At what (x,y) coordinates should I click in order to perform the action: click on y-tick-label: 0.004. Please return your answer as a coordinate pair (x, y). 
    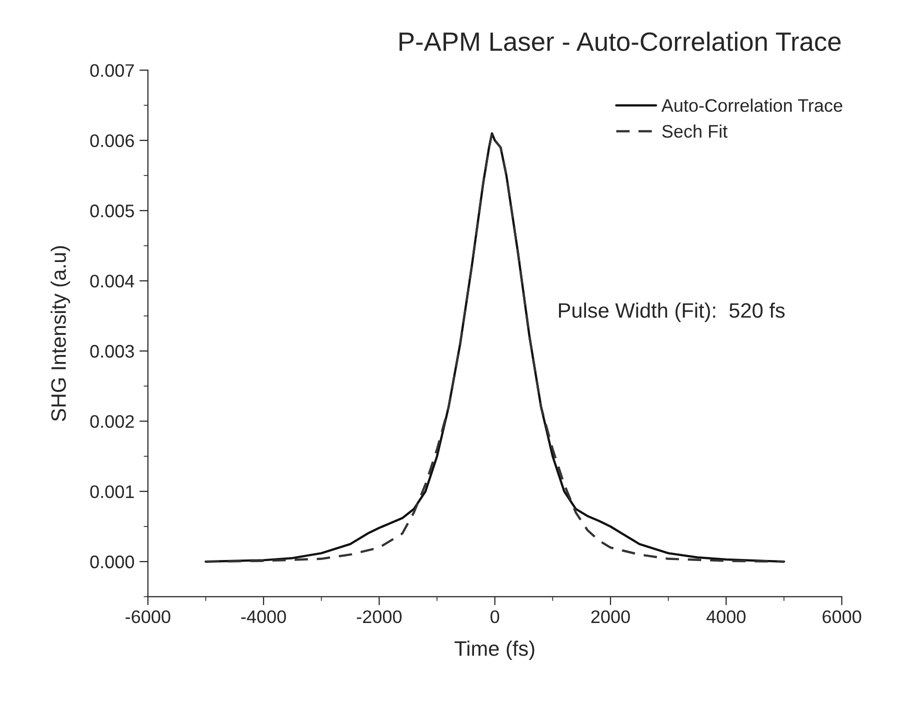
    Looking at the image, I should click on (112, 281).